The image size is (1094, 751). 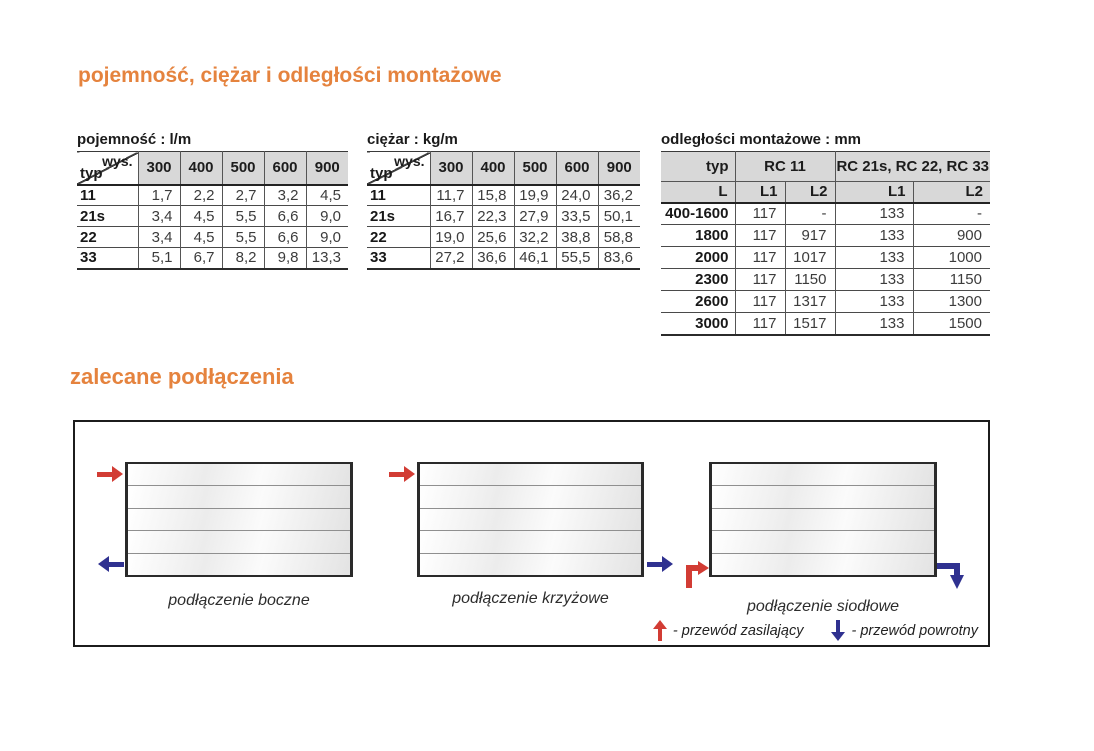 What do you see at coordinates (738, 630) in the screenshot?
I see `legend-supply-label: - przewód zasilający` at bounding box center [738, 630].